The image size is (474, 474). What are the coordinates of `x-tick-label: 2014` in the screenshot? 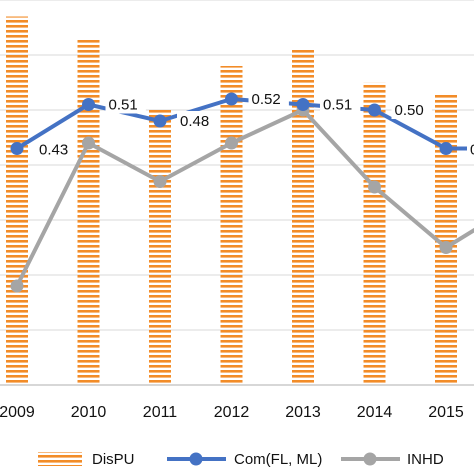 It's located at (375, 412).